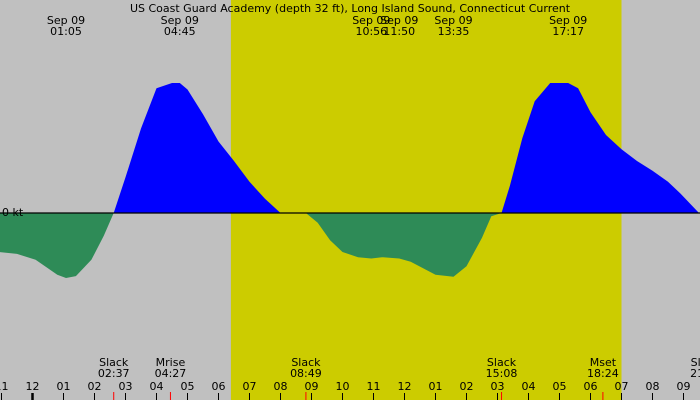 The height and width of the screenshot is (400, 700). Describe the element at coordinates (114, 373) in the screenshot. I see `event-time-label: 02:37` at that location.